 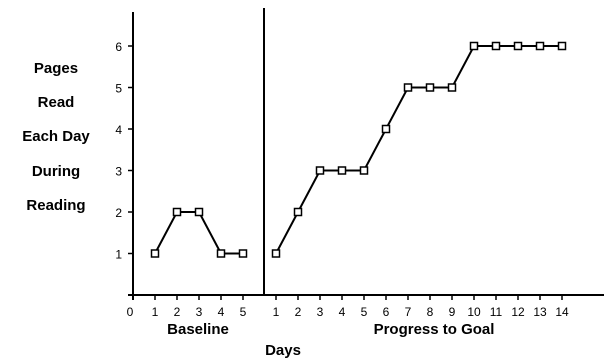 What do you see at coordinates (56, 205) in the screenshot?
I see `y-axis-label-line: Reading` at bounding box center [56, 205].